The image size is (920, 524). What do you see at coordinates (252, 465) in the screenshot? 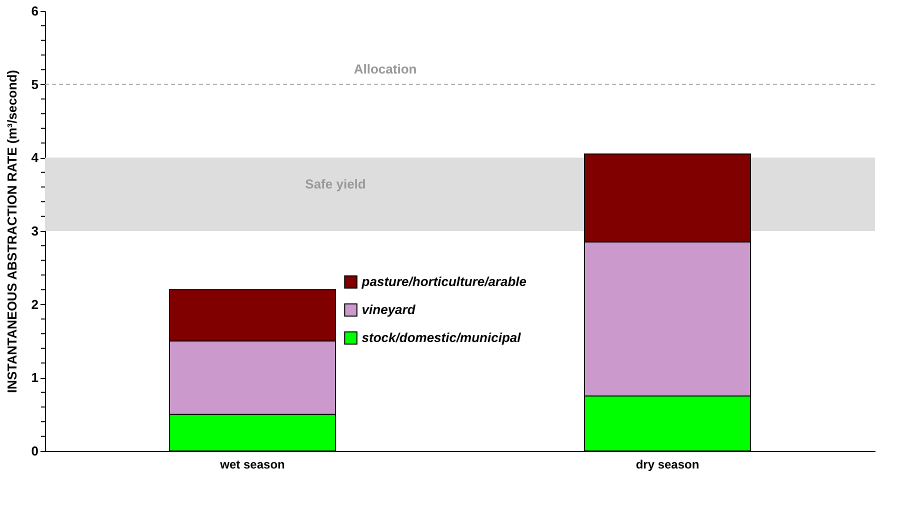
I see `x-tick-label: wet season` at bounding box center [252, 465].